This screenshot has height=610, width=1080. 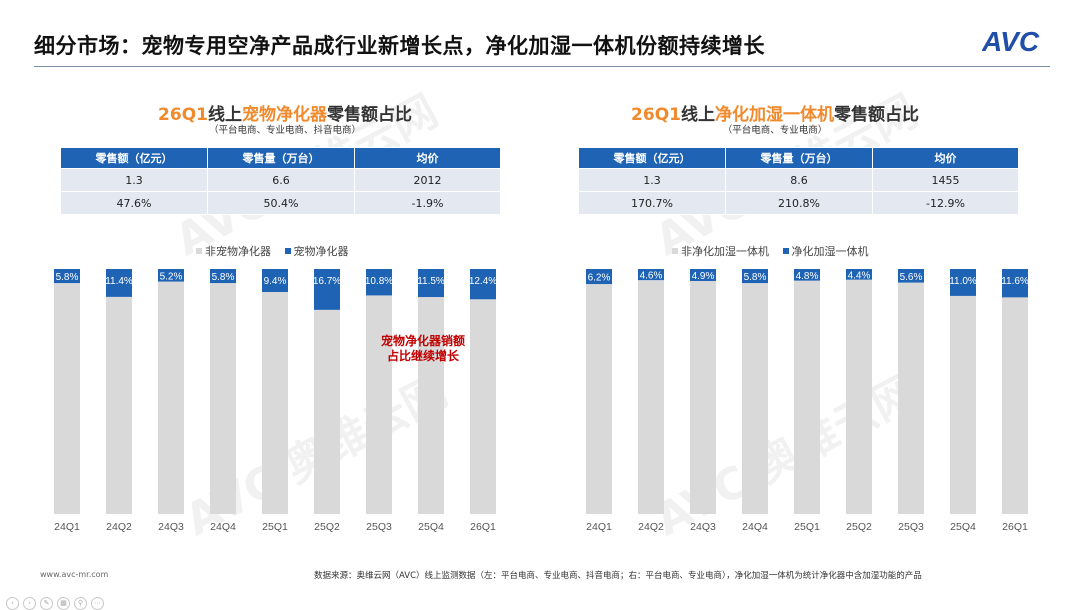 What do you see at coordinates (652, 203) in the screenshot?
I see `table-cell: 170.7%` at bounding box center [652, 203].